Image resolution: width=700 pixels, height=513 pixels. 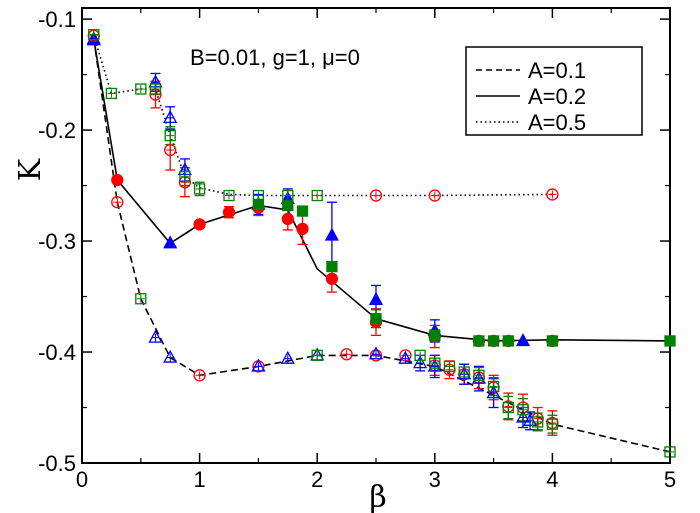 I want to click on legend: A=0.1 A=0.2 A=0.5, so click(x=554, y=91).